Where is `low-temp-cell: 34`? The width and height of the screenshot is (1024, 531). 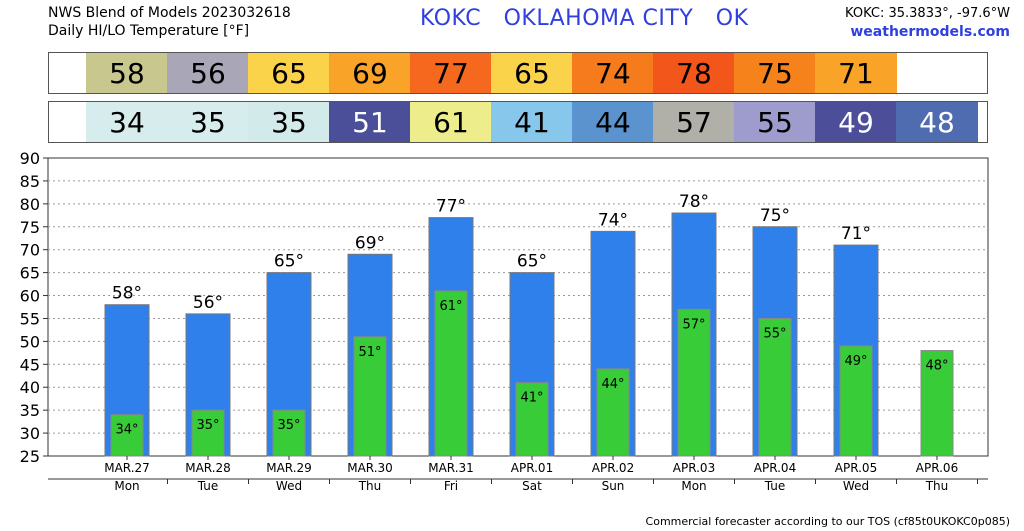 low-temp-cell: 34 is located at coordinates (127, 122).